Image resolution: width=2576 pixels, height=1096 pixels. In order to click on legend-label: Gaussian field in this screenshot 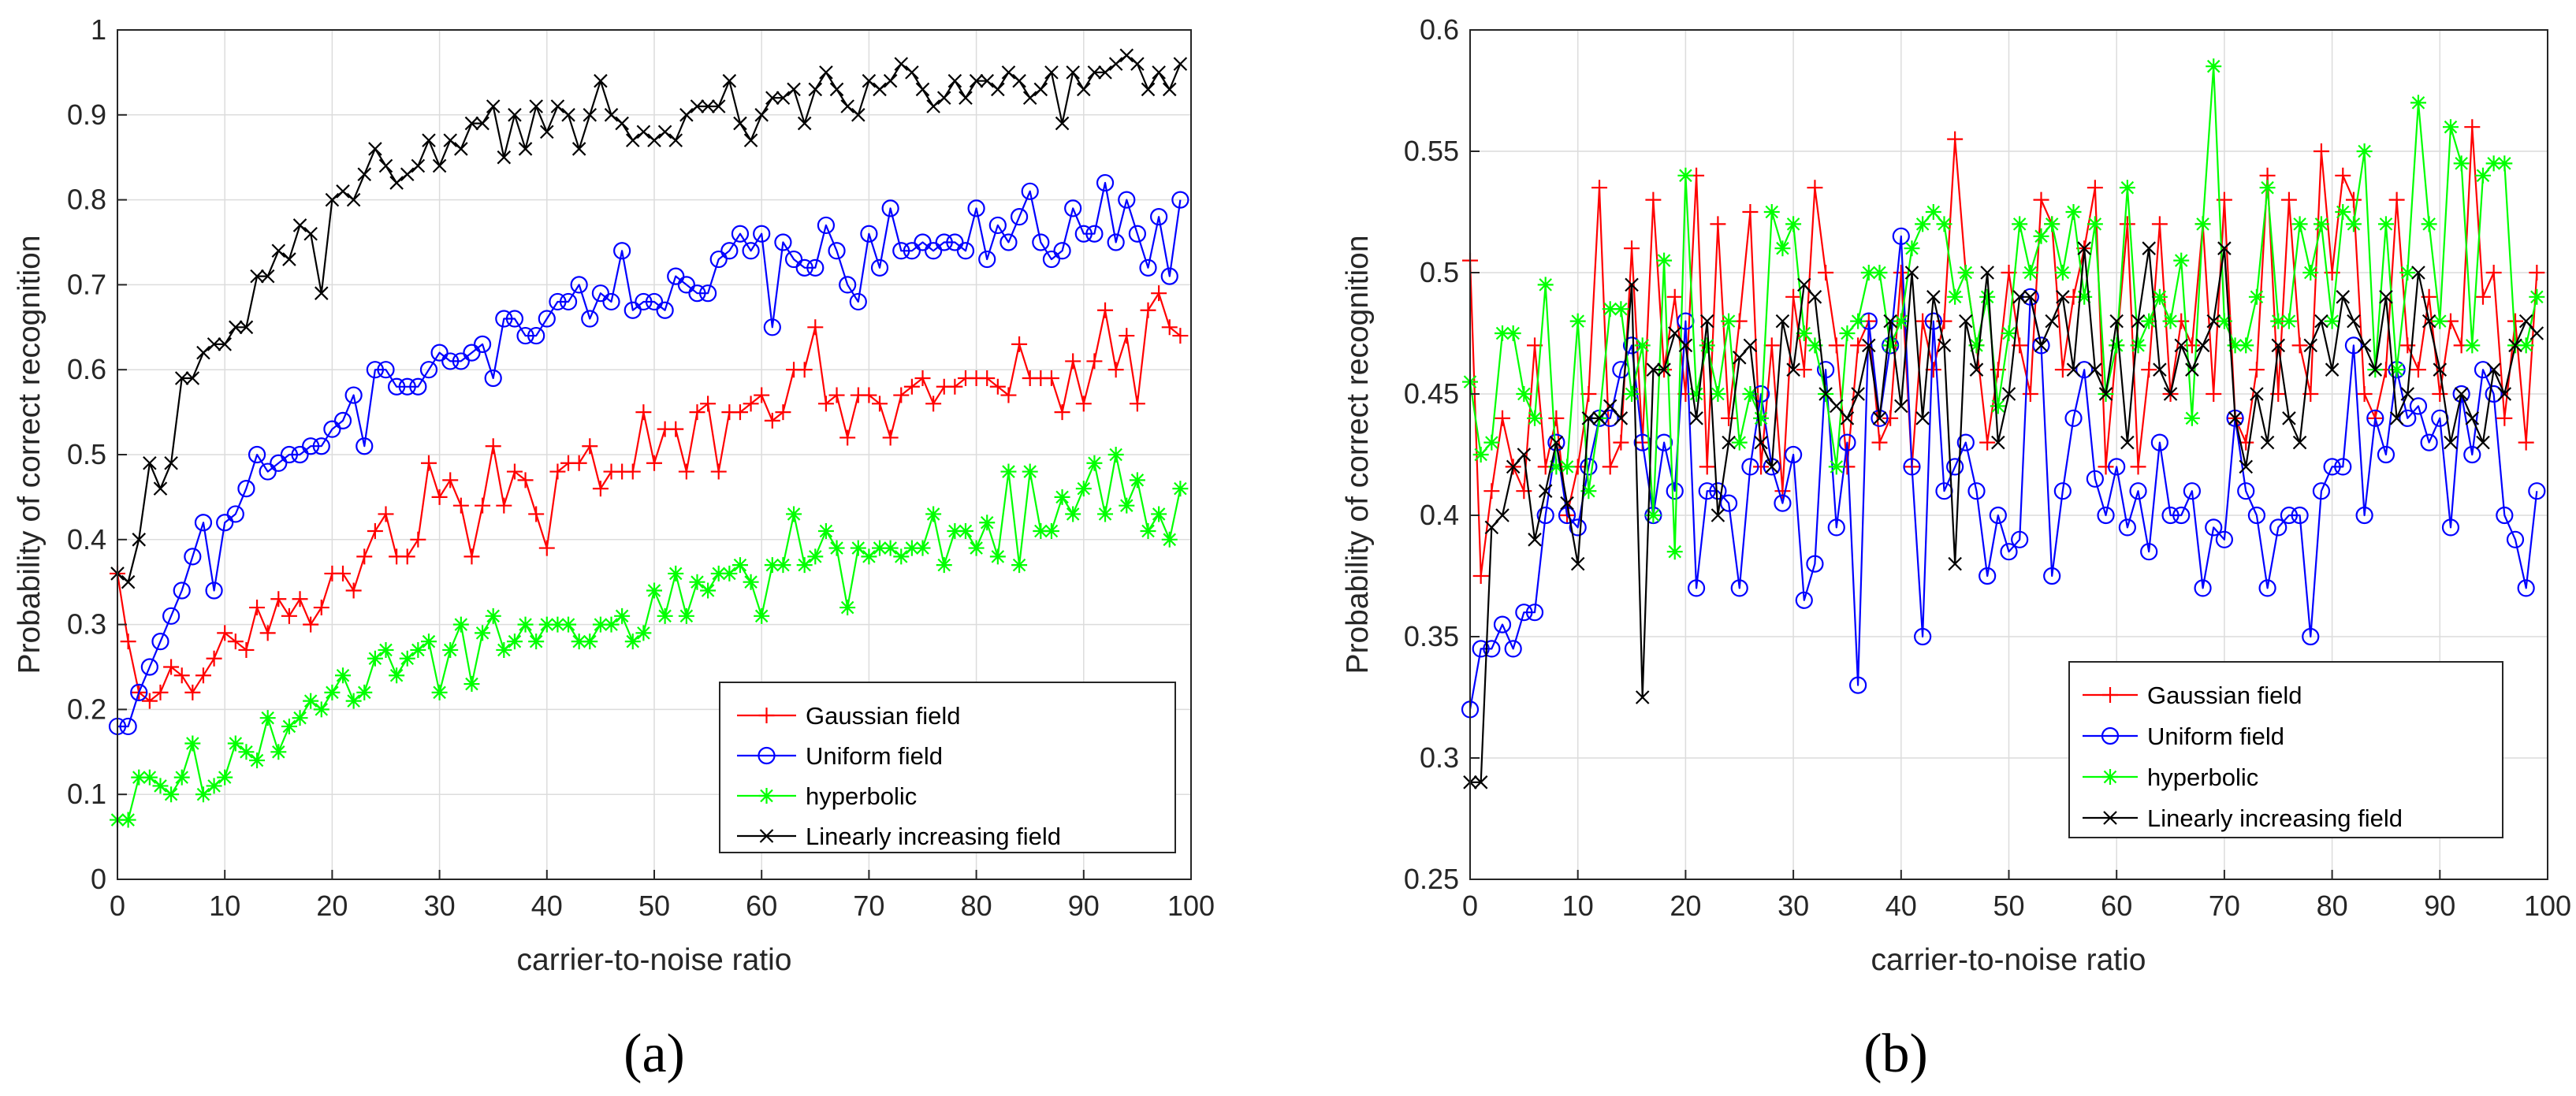, I will do `click(883, 716)`.